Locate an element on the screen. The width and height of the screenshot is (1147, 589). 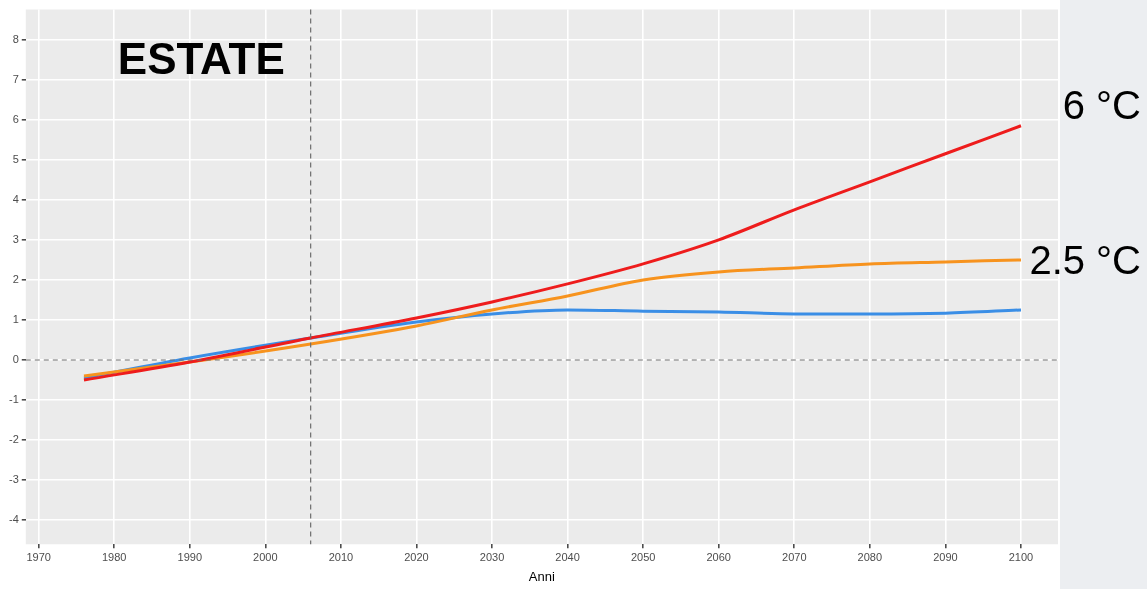
x-tick-label: 2030 is located at coordinates (492, 556).